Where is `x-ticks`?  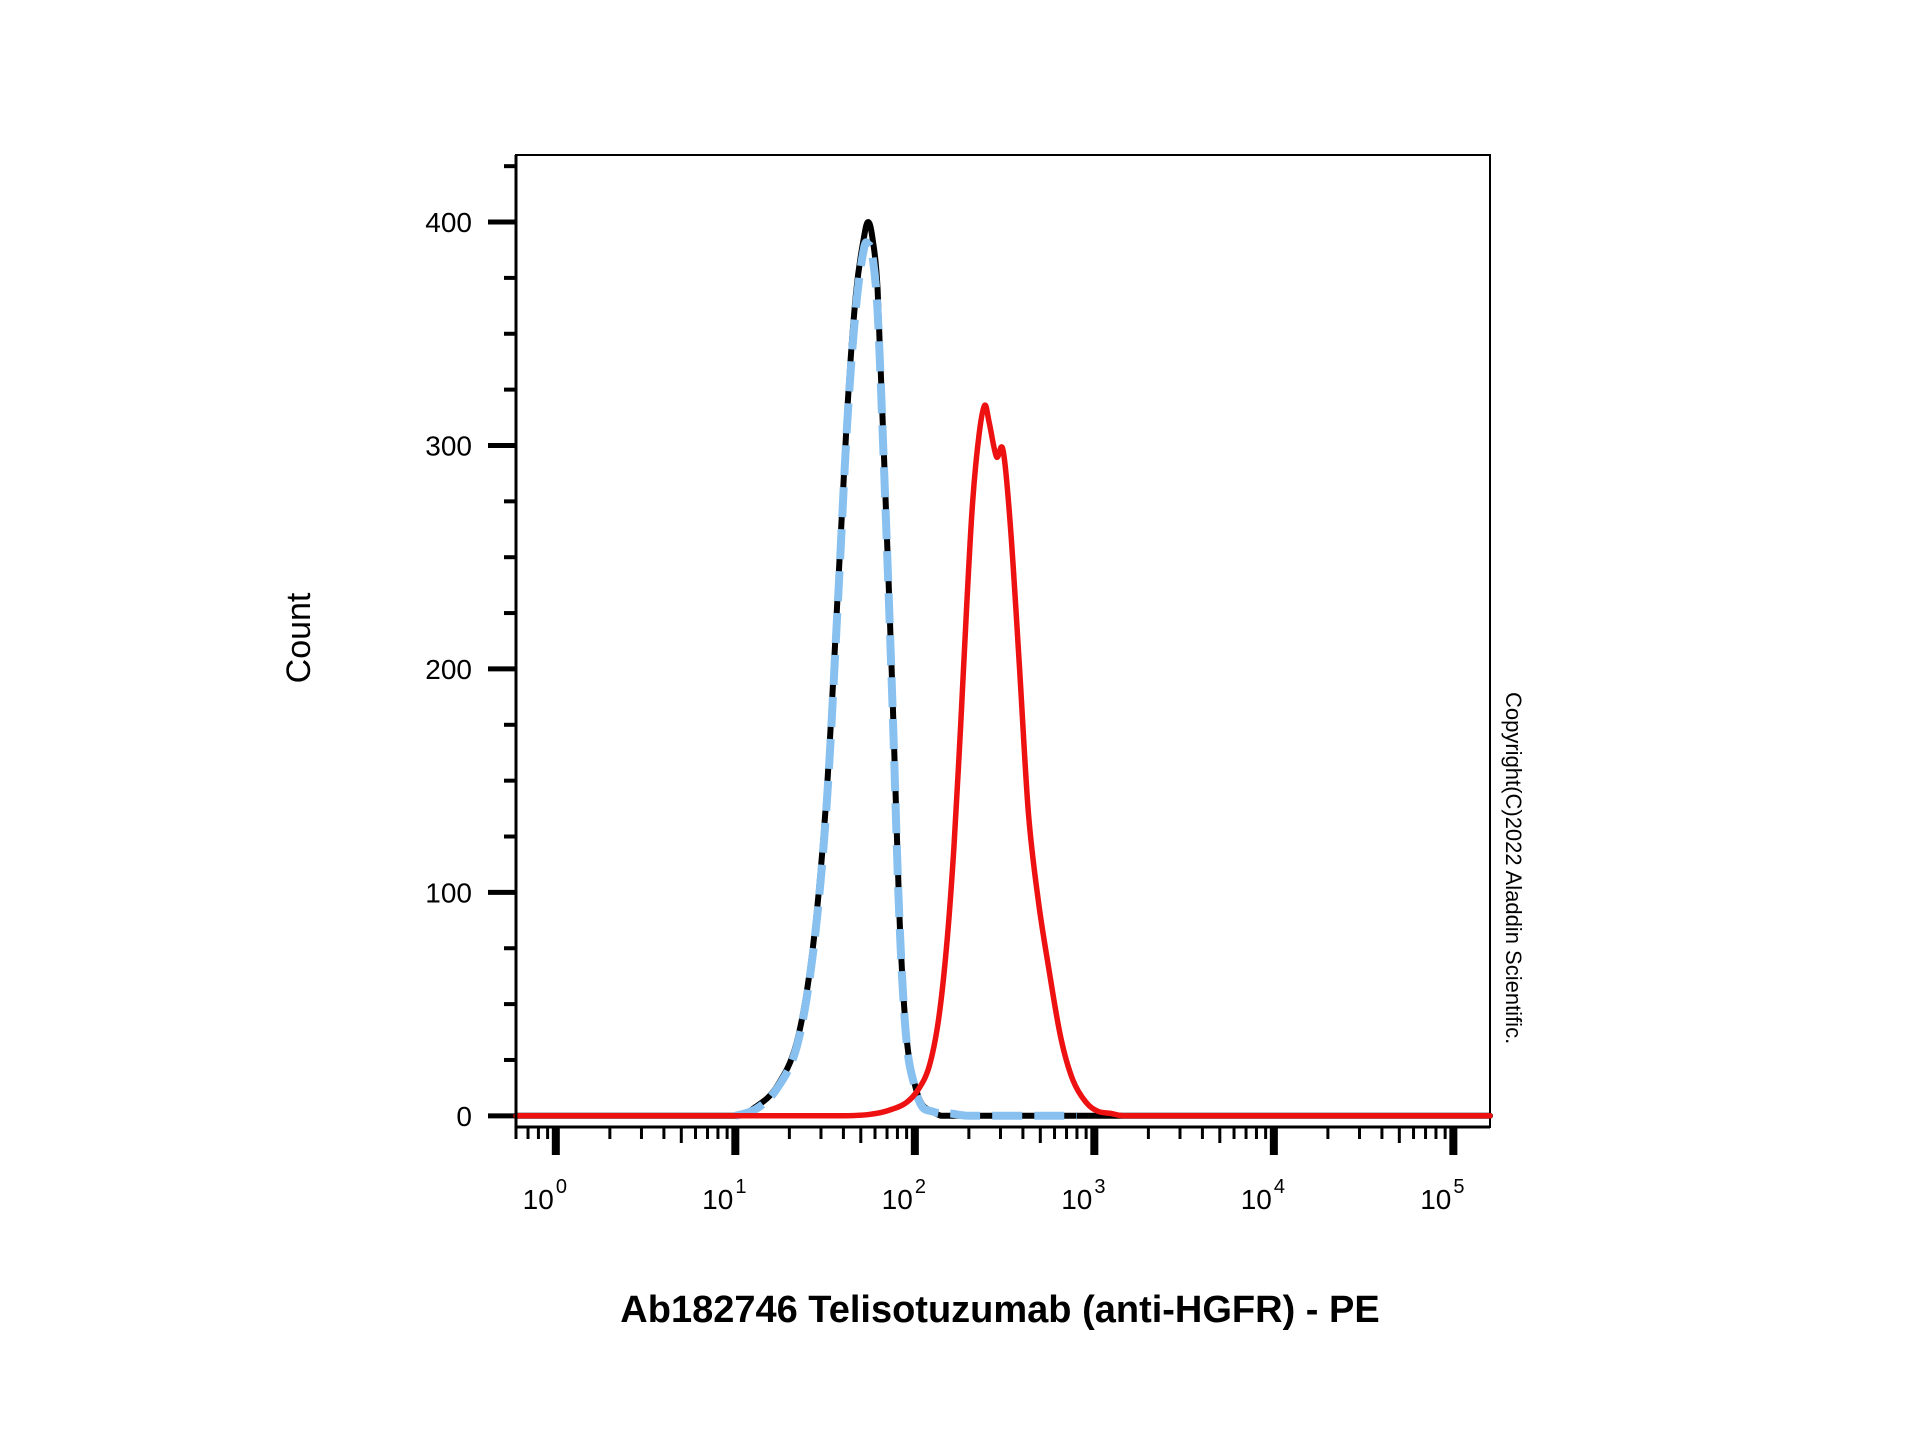
x-ticks is located at coordinates (986, 1141).